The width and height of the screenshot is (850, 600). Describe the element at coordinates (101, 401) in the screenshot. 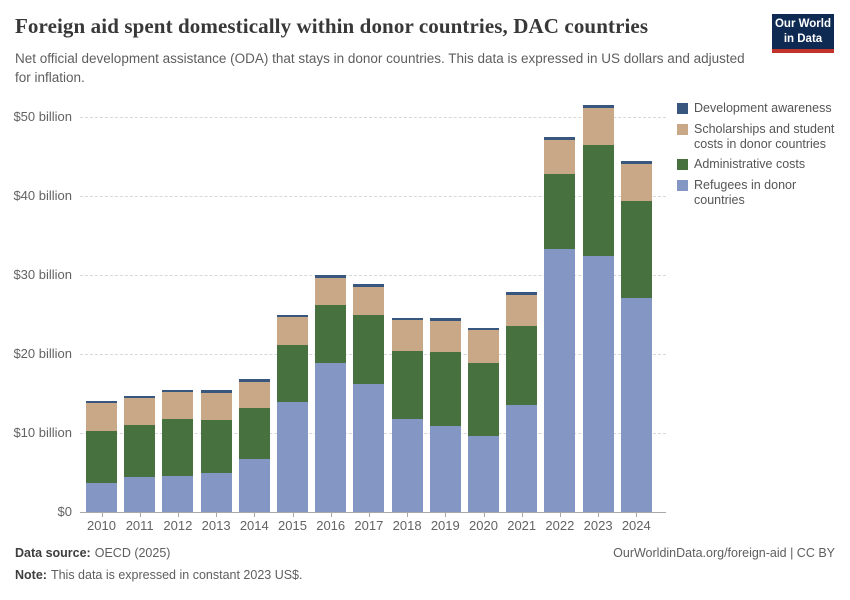

I see `bar-segment-development-awareness-2010` at that location.